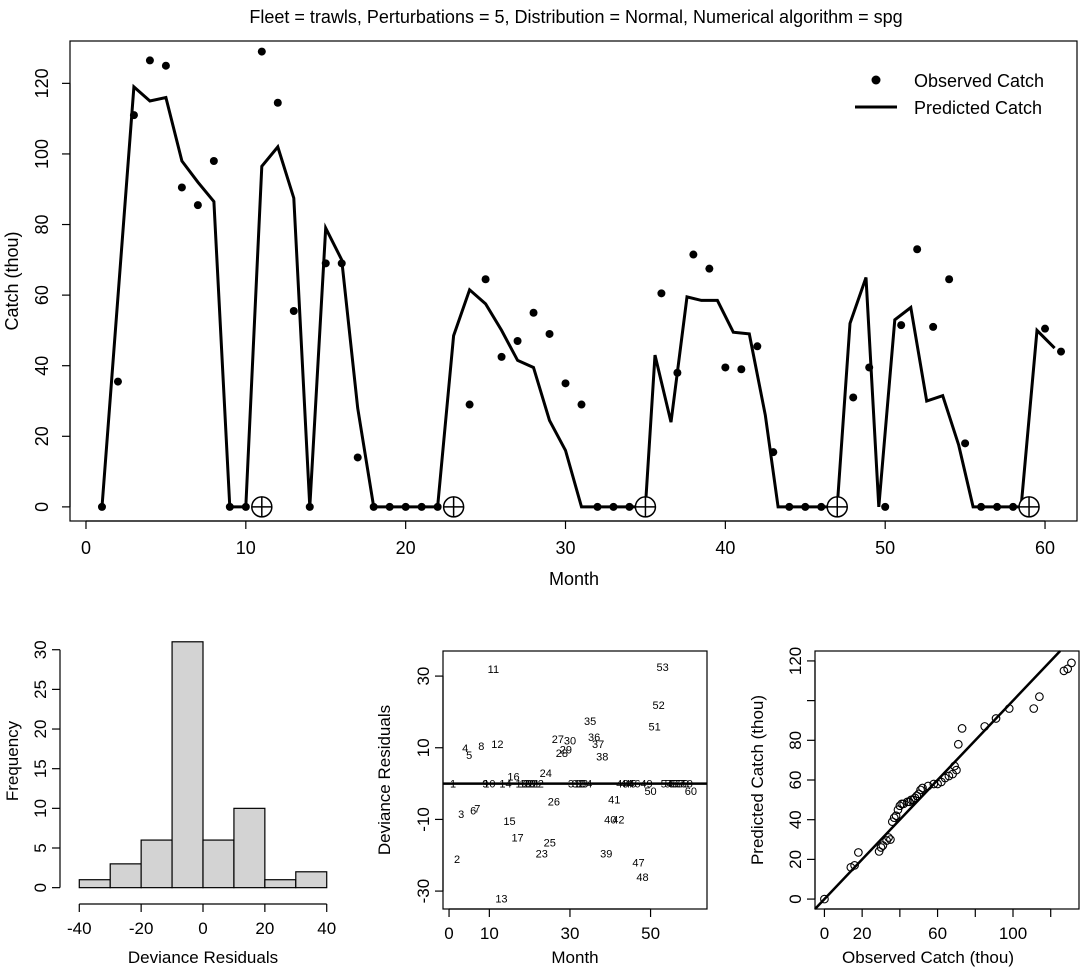 The width and height of the screenshot is (1085, 972). What do you see at coordinates (40, 887) in the screenshot?
I see `histogram-y-tick-label: 0` at bounding box center [40, 887].